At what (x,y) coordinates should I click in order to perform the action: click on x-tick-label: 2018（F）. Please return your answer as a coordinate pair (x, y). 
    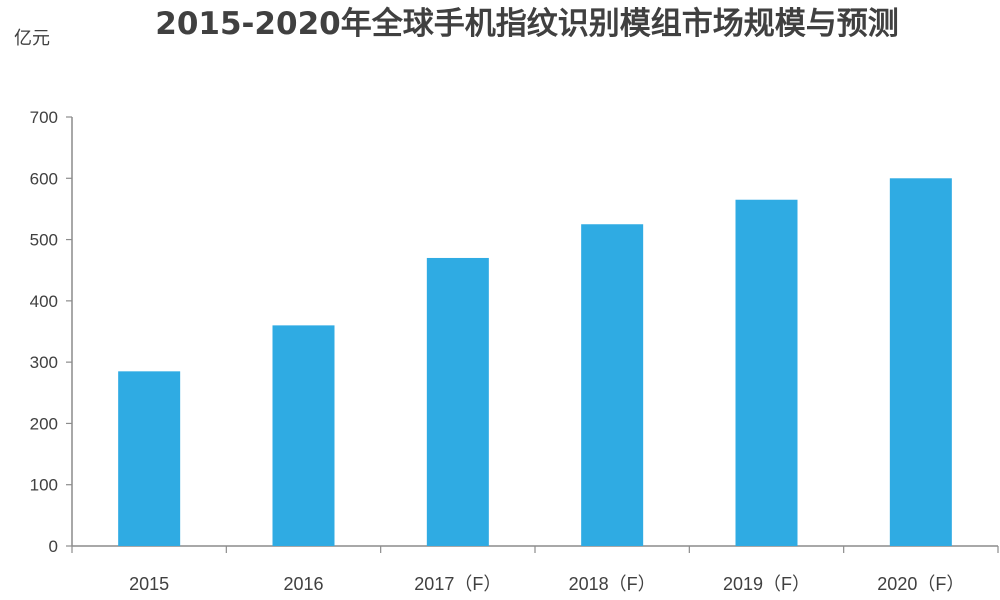
    Looking at the image, I should click on (612, 584).